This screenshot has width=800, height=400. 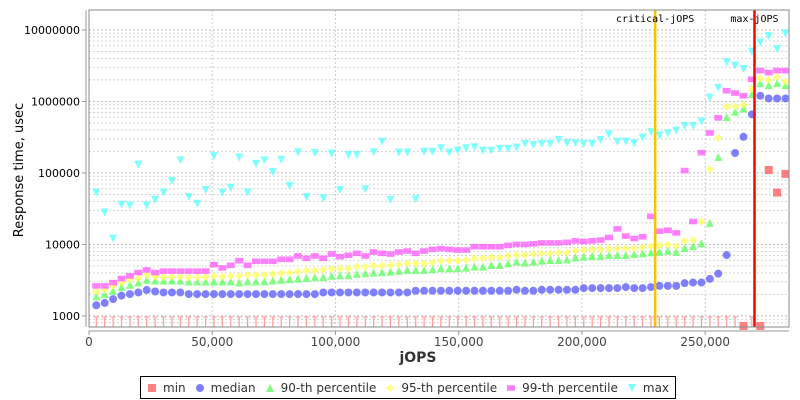 What do you see at coordinates (417, 358) in the screenshot?
I see `x-axis-label: jOPS` at bounding box center [417, 358].